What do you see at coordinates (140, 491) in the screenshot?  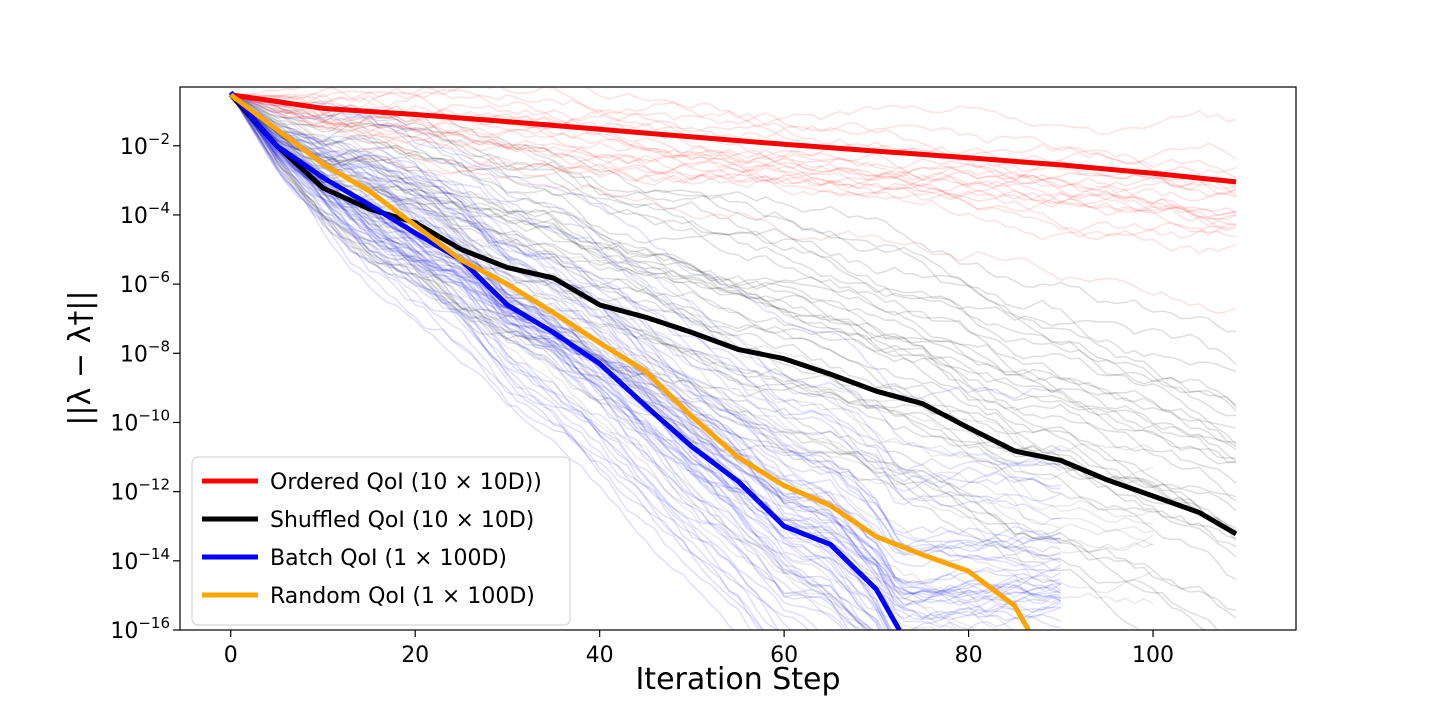 I see `y-tick-label: 10⁻¹²` at bounding box center [140, 491].